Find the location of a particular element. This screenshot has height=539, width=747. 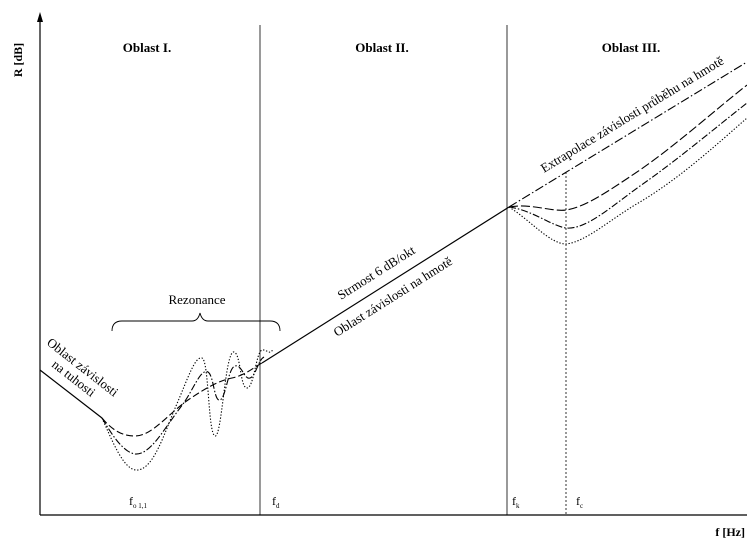

x-axis-label: f [Hz] is located at coordinates (730, 532).